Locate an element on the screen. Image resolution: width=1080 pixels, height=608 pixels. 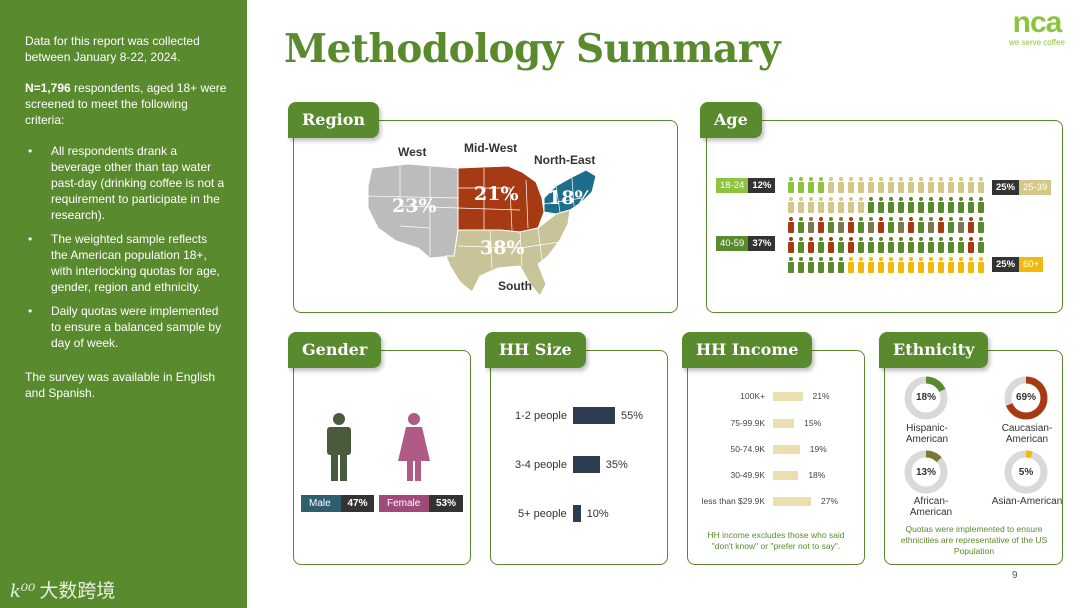
age-people-grid is located at coordinates (886, 225).